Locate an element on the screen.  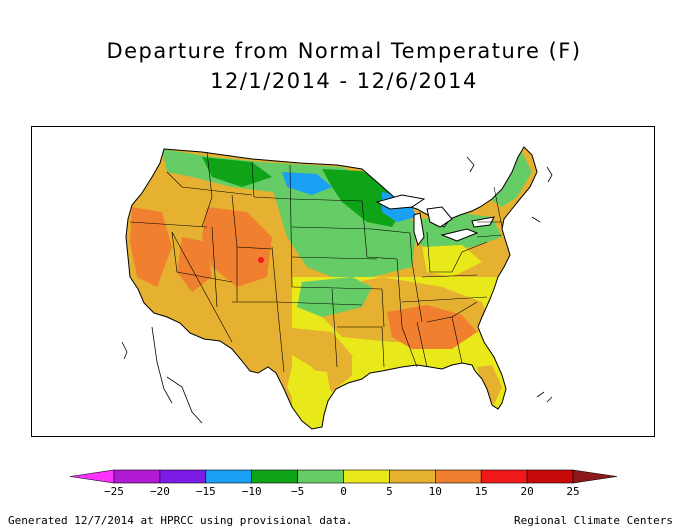
legend-colorbar: −25 −20 −15 −10 −5 0 5 10 15 20 25 is located at coordinates (343, 483).